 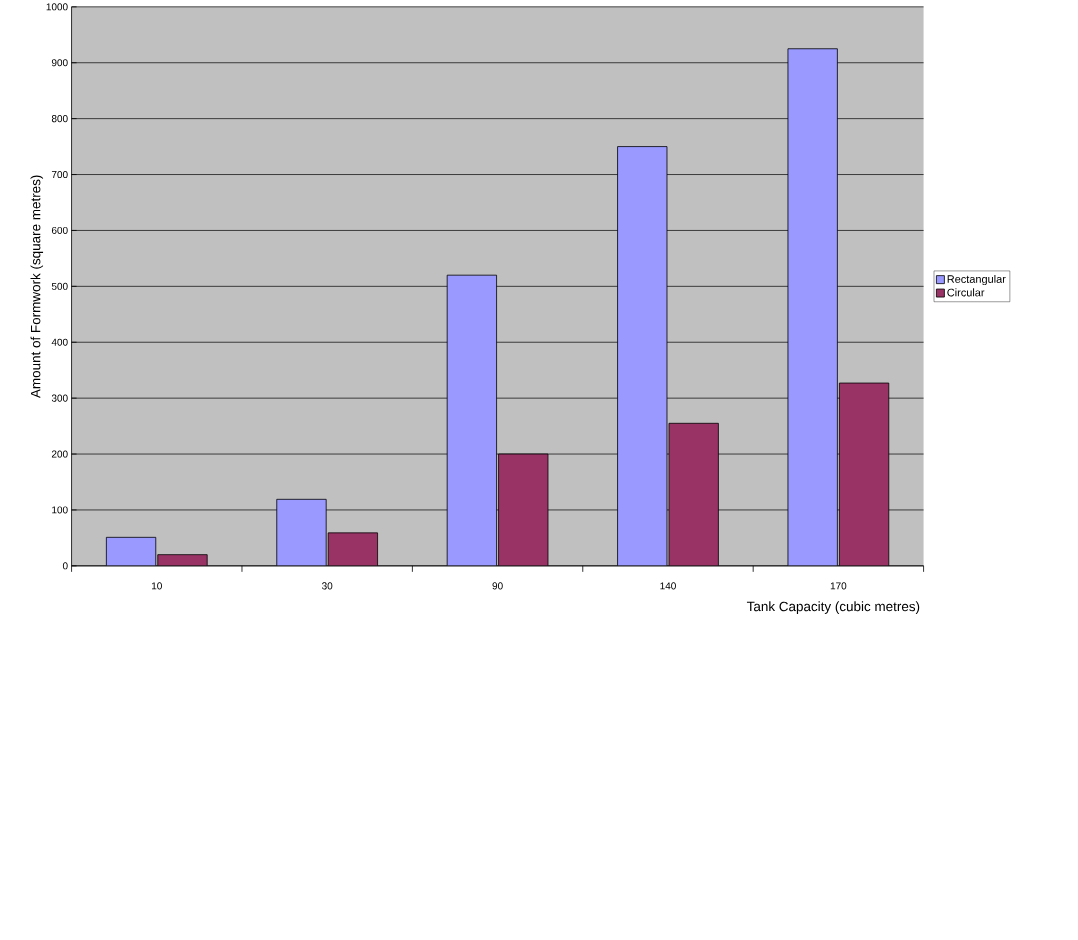 I want to click on y-tick-label: 300, so click(x=59, y=398).